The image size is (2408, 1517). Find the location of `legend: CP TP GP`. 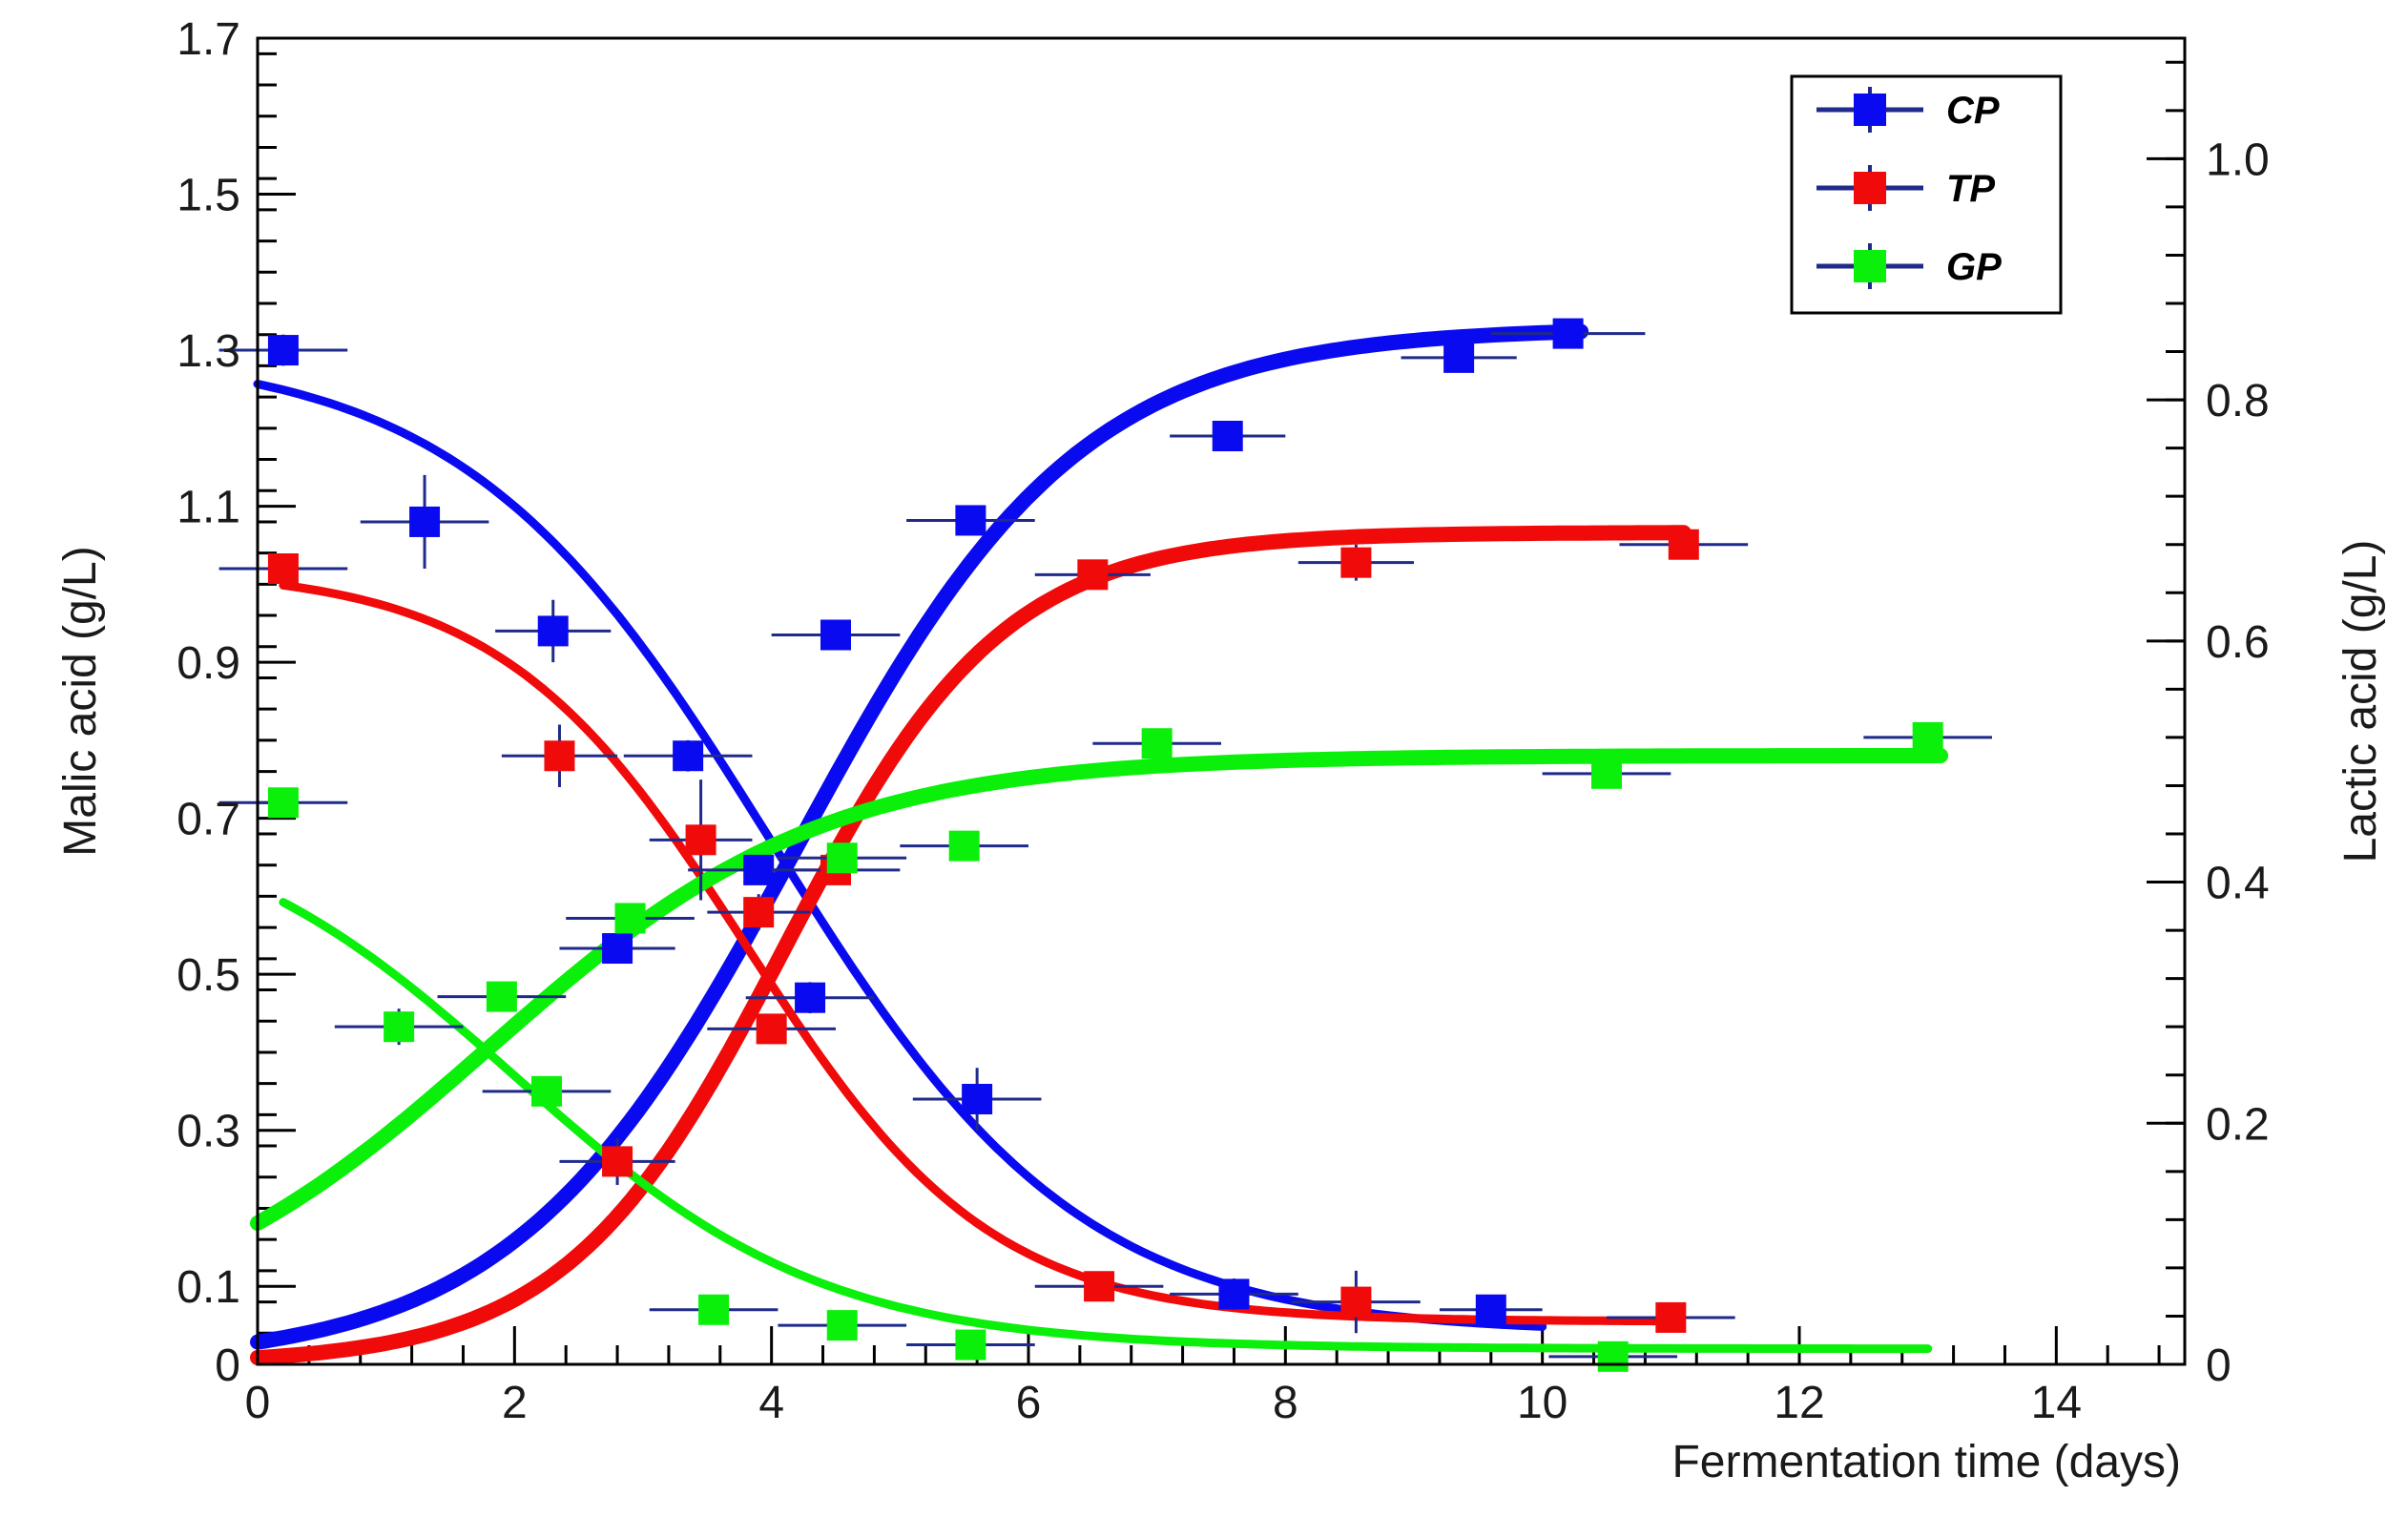

legend: CP TP GP is located at coordinates (1926, 194).